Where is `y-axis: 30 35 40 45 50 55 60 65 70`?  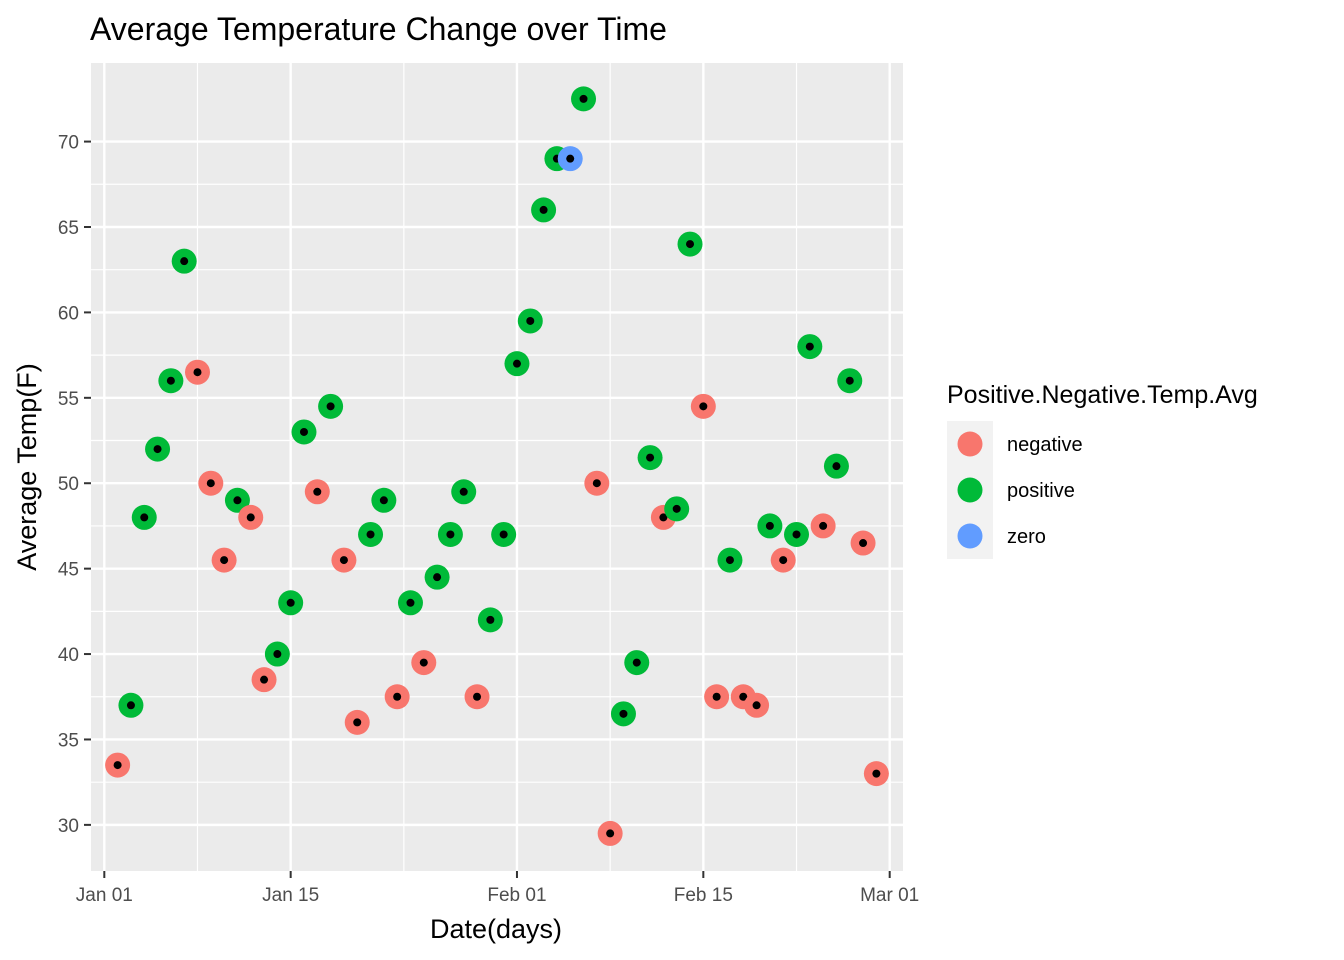
y-axis: 30 35 40 45 50 55 60 65 70 is located at coordinates (74, 485).